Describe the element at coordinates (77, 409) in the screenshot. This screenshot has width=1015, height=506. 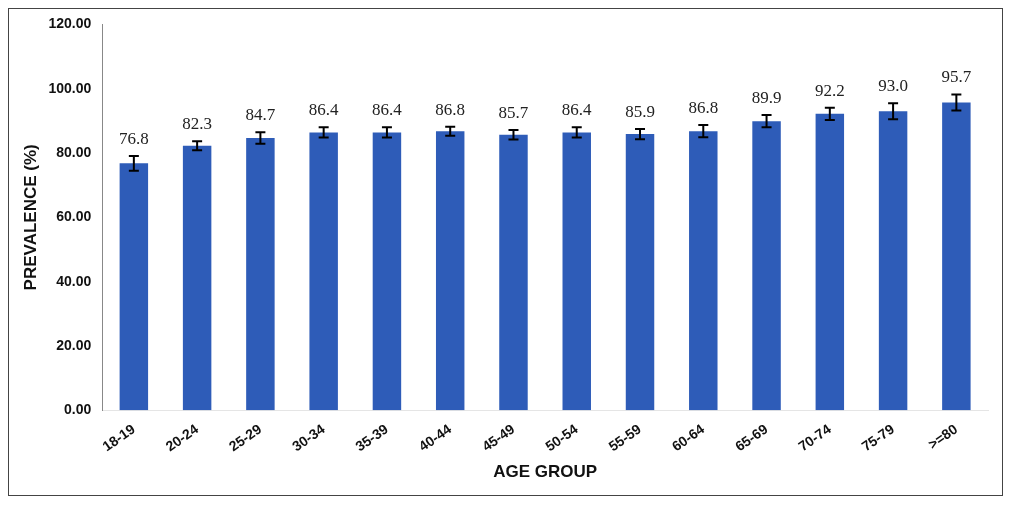
I see `y-tick-label: 0.00` at that location.